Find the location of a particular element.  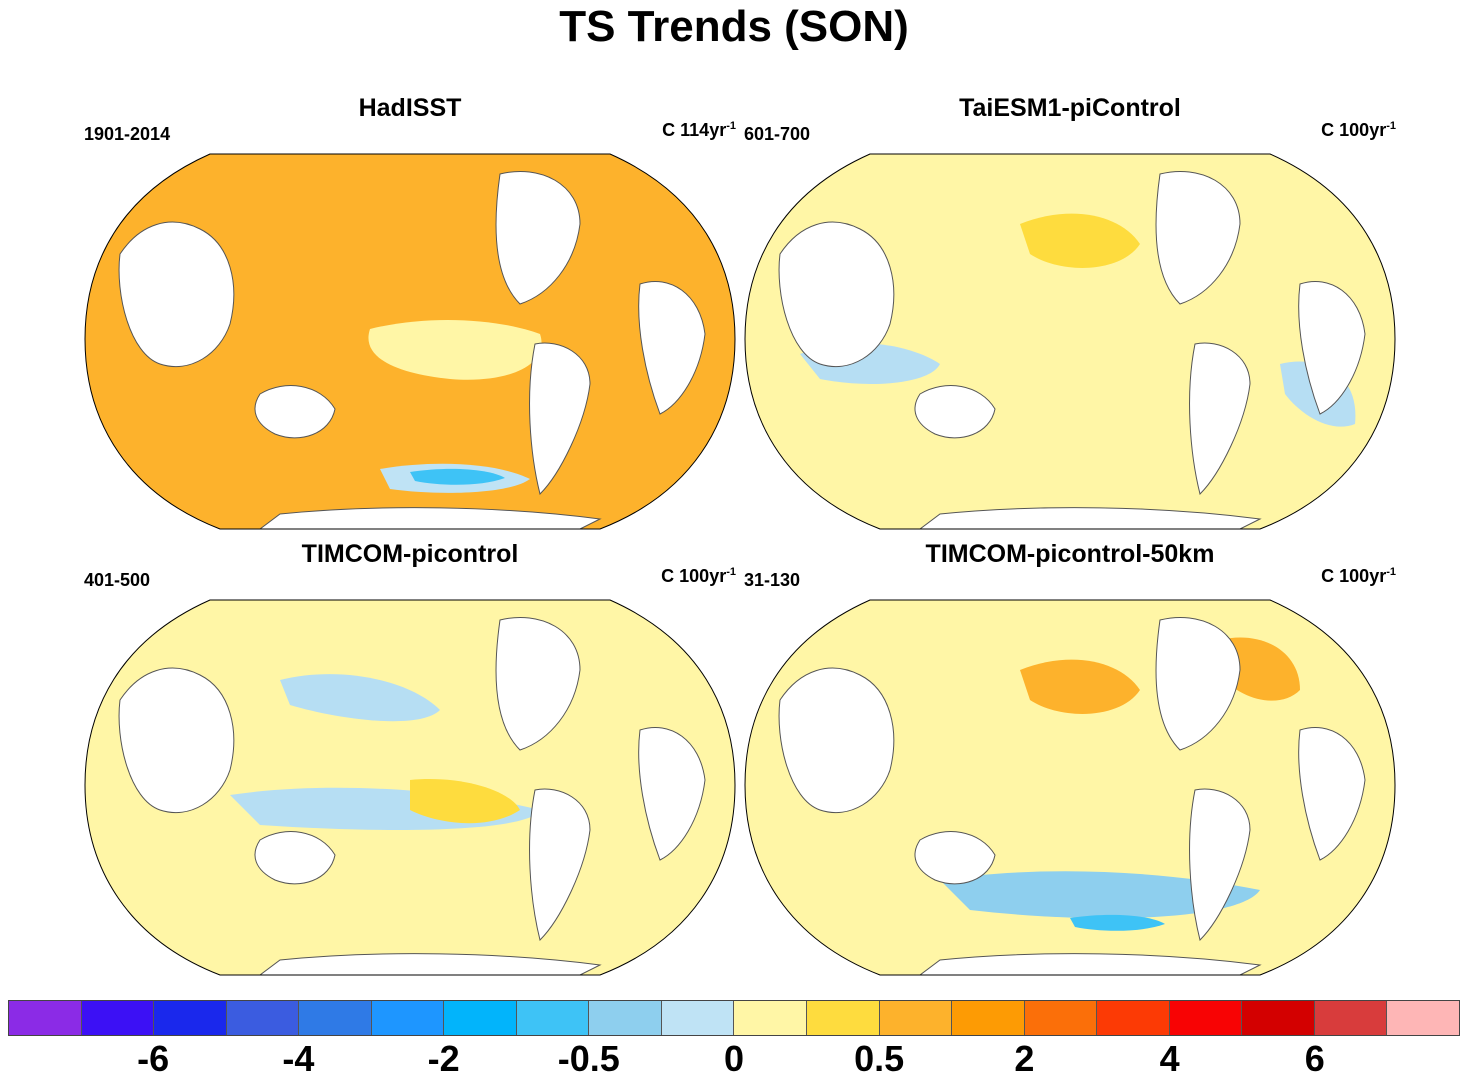

period-label: 401-500 is located at coordinates (117, 580).